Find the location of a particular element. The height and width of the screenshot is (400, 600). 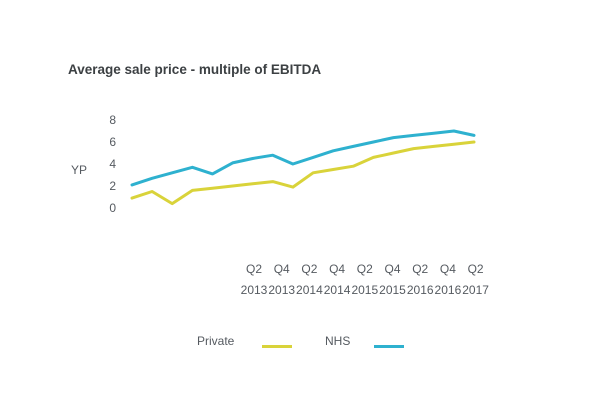

series-line-nhs is located at coordinates (303, 158).